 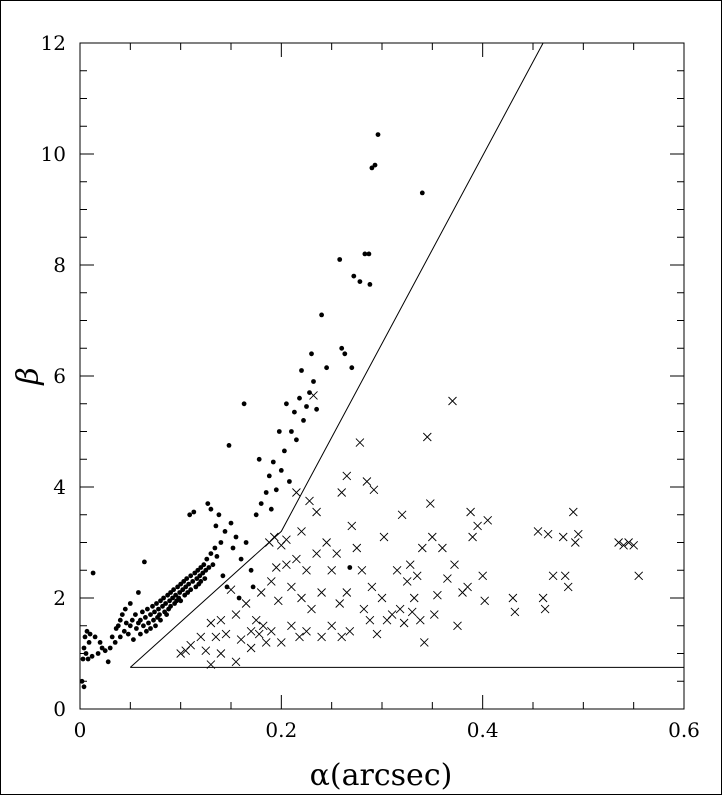 What do you see at coordinates (59, 265) in the screenshot?
I see `y-tick-label: 8` at bounding box center [59, 265].